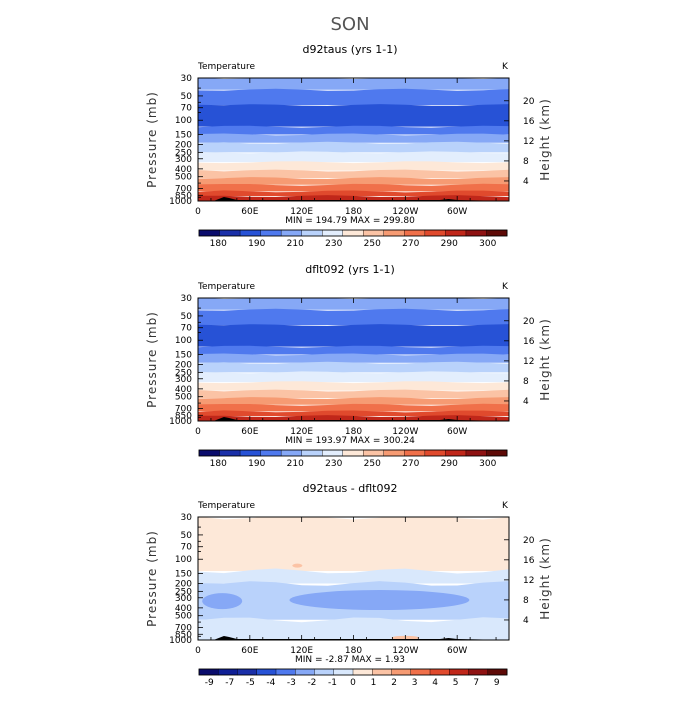 The width and height of the screenshot is (700, 705). I want to click on color-legend: 180 190 210 230 250 270 290 300, so click(353, 459).